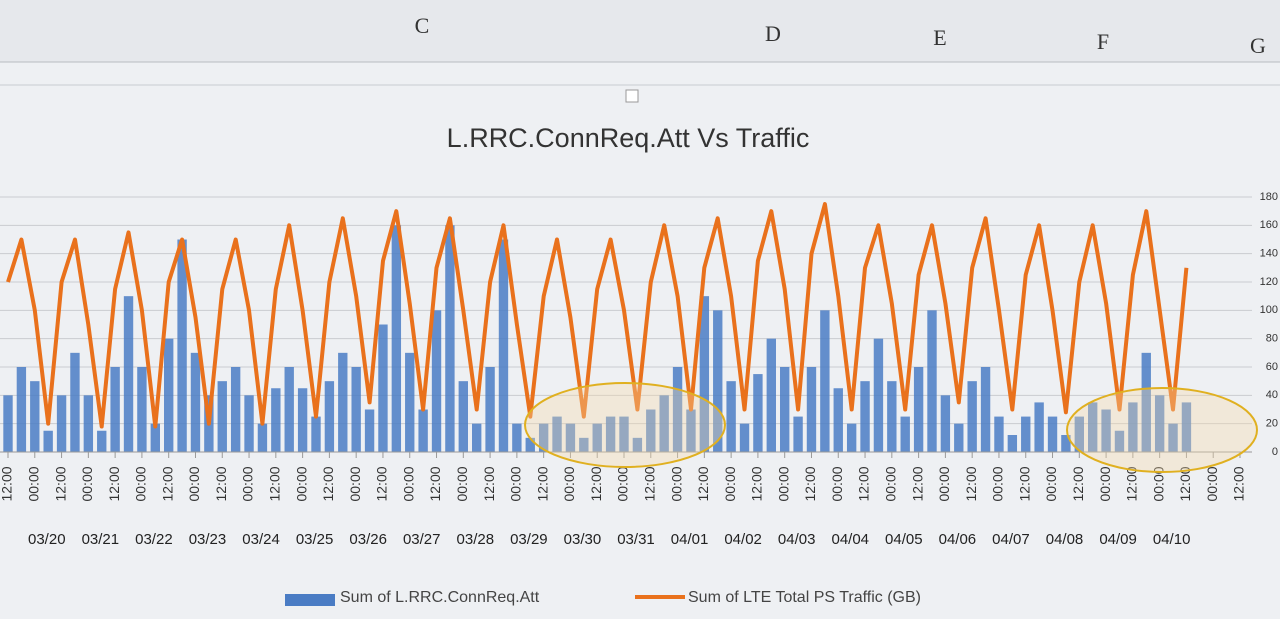  What do you see at coordinates (422, 25) in the screenshot?
I see `column-header: C` at bounding box center [422, 25].